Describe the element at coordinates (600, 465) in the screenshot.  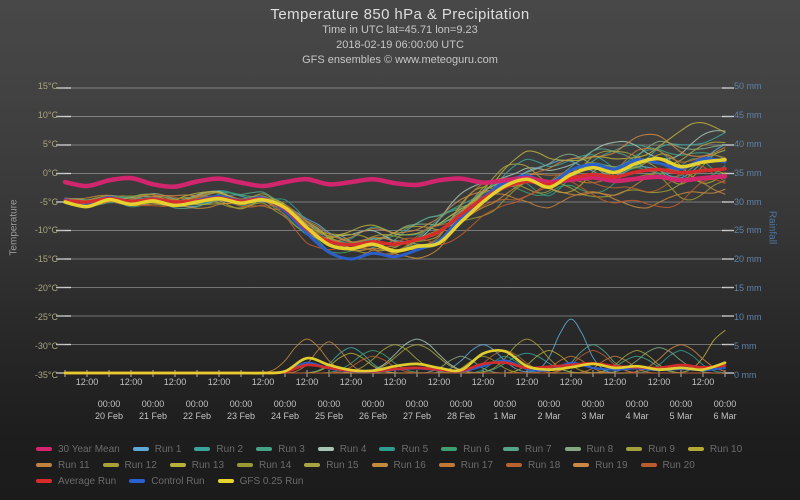
I see `legend-item: Run 19` at that location.